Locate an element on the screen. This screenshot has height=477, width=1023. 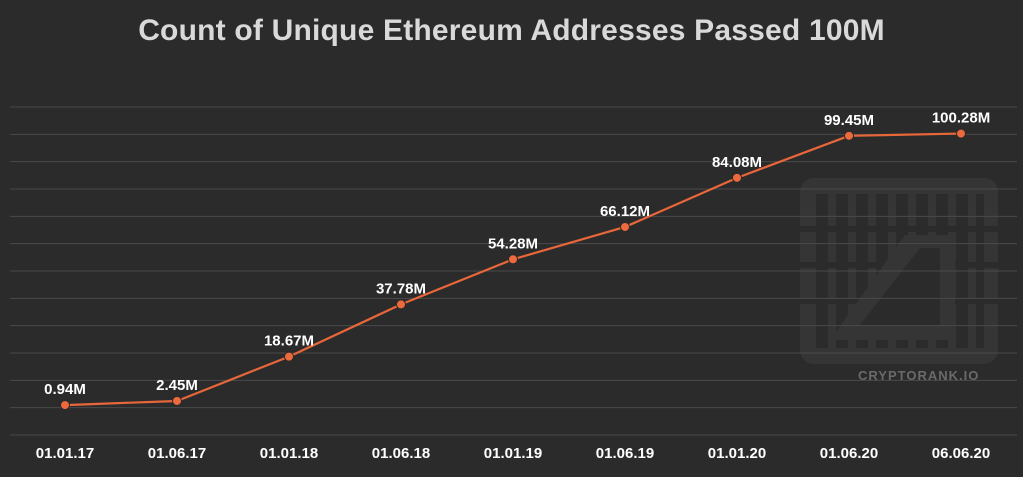
x-tick-label: 01.01.19 is located at coordinates (513, 453).